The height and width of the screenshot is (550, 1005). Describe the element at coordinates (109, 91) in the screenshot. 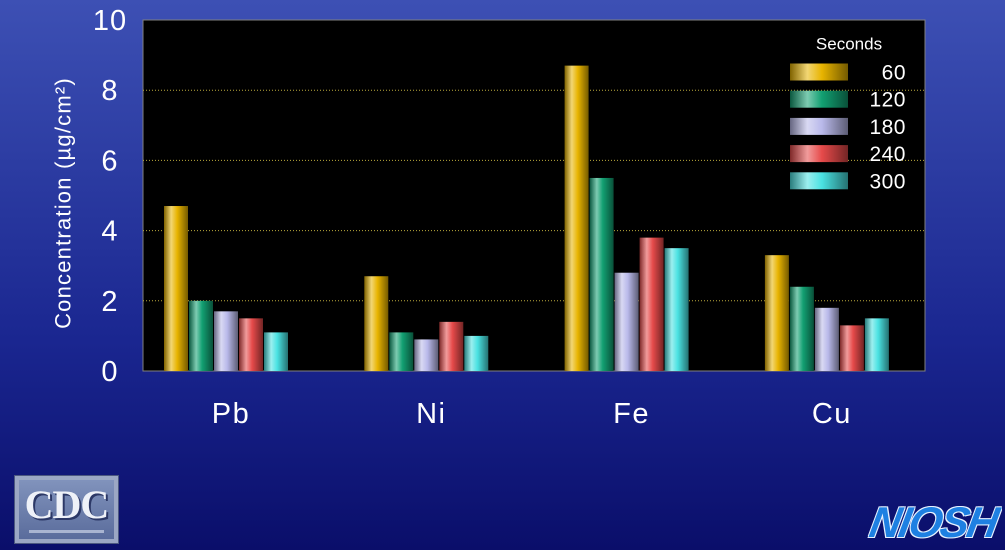

I see `y-tick-label-8: 8` at that location.